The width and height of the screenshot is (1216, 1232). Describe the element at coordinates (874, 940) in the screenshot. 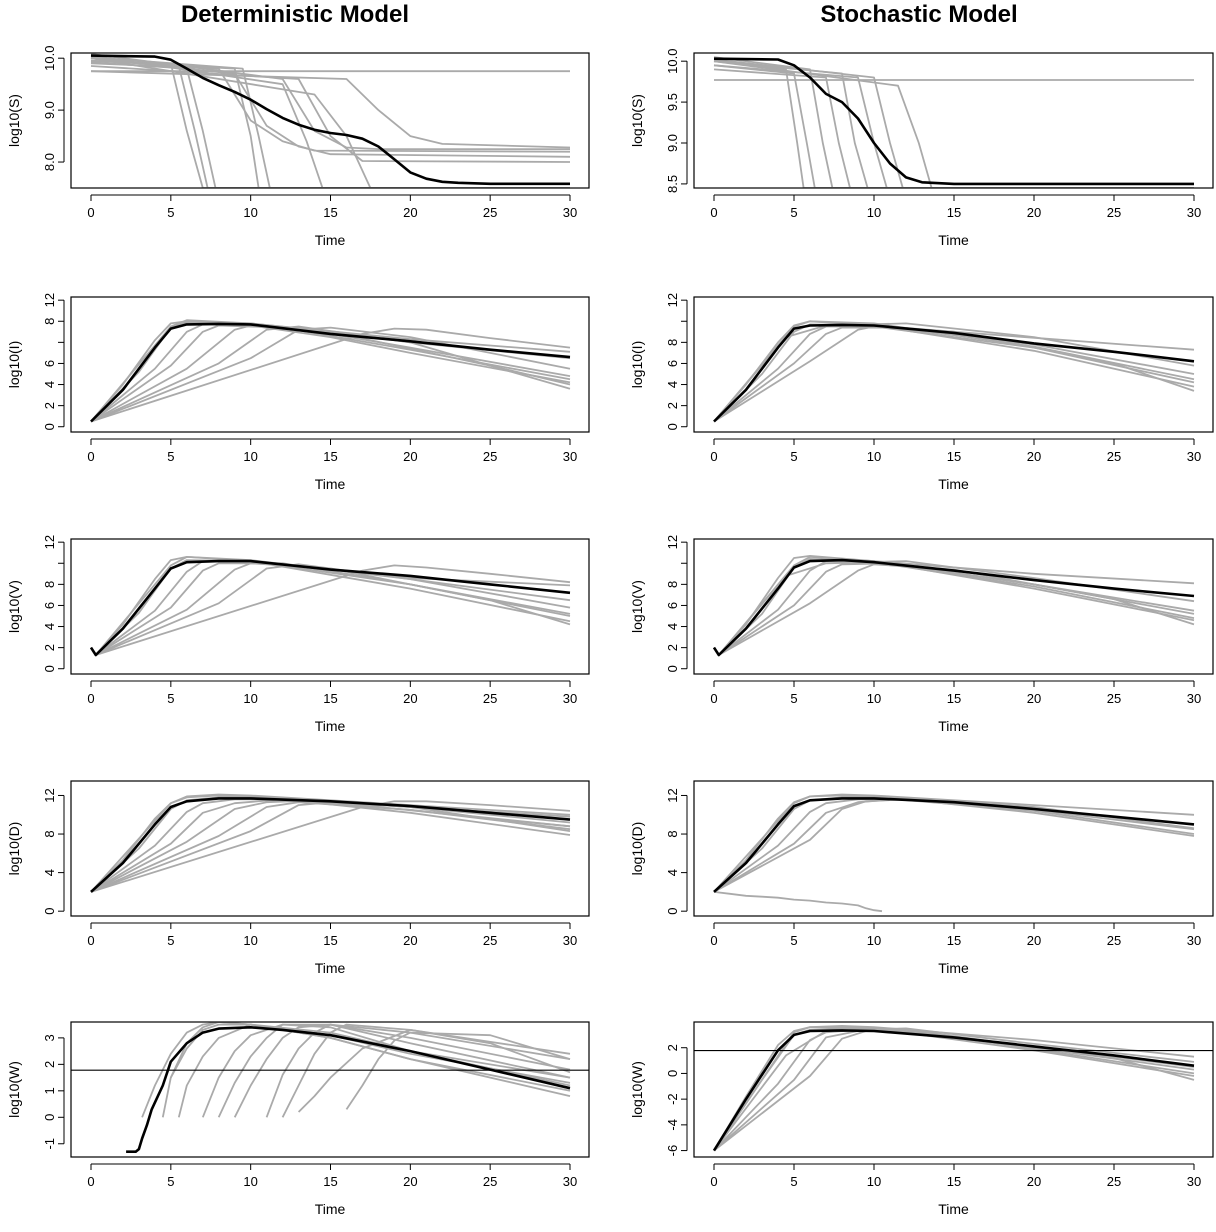

I see `x-tick-label: 10` at that location.